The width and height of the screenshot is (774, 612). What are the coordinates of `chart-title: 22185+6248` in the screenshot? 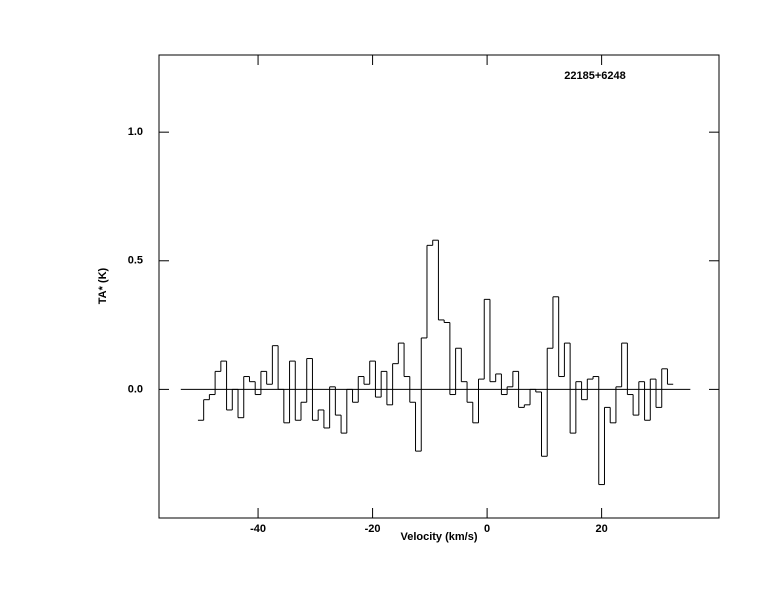 It's located at (594, 76).